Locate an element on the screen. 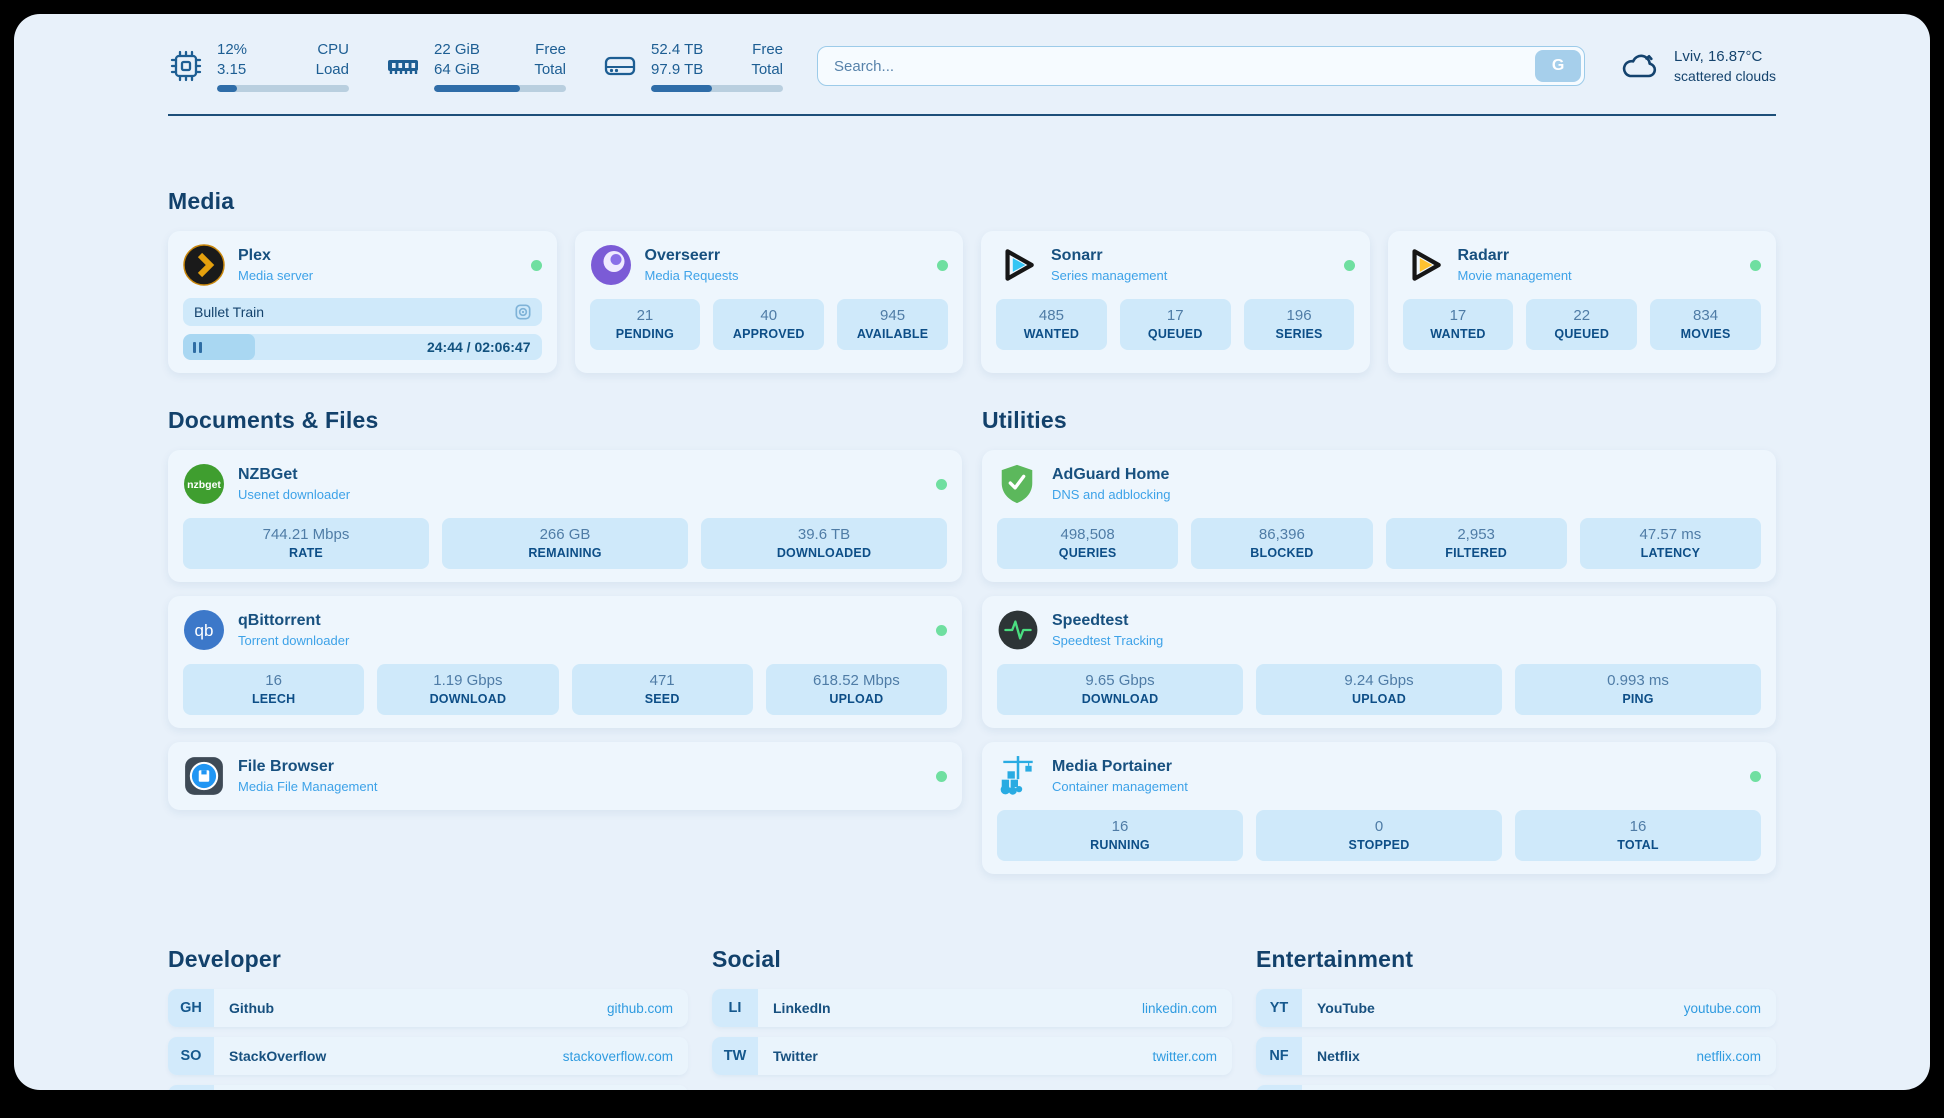 This screenshot has width=1944, height=1118. link-badge: GH is located at coordinates (191, 1008).